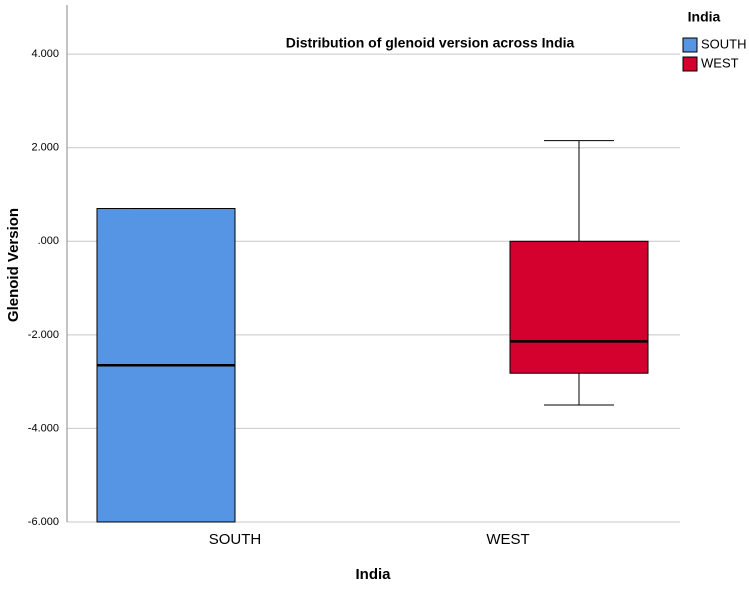 The width and height of the screenshot is (749, 589). I want to click on y-tick-label: .000, so click(48, 241).